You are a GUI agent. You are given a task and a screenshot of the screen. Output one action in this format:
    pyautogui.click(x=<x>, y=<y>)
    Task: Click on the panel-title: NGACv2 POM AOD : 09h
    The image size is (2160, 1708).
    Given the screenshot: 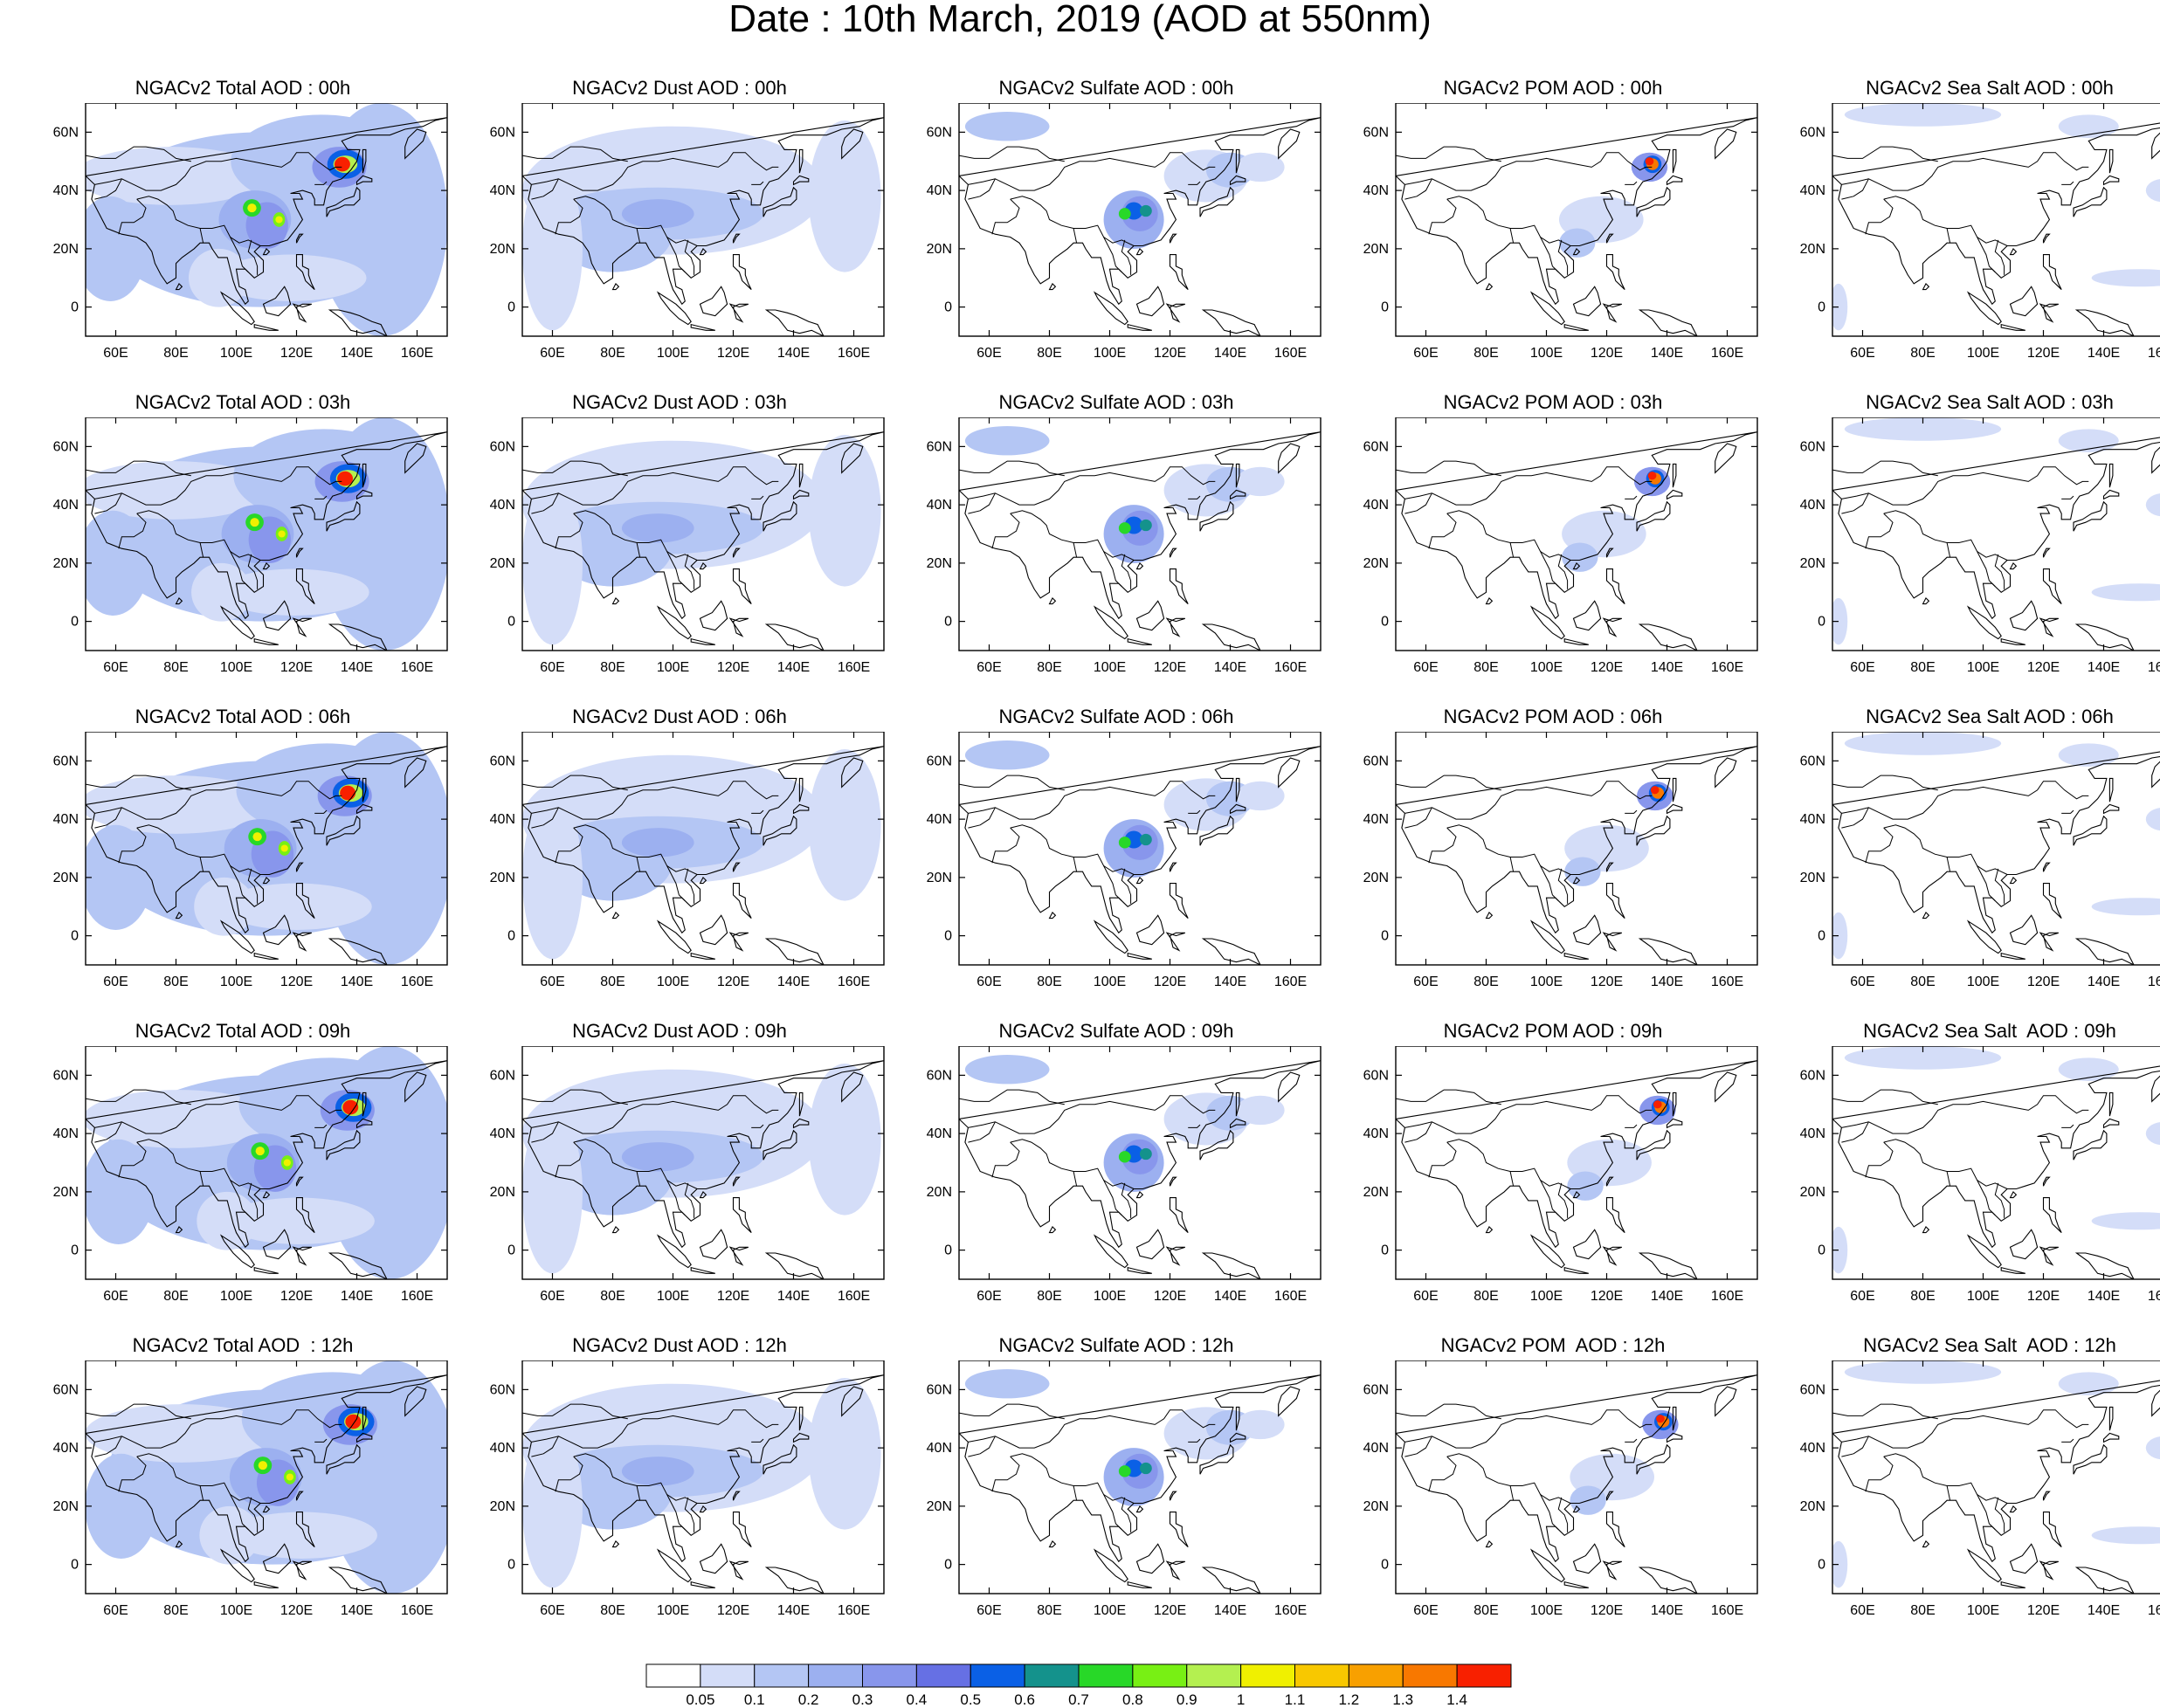 What is the action you would take?
    pyautogui.click(x=1553, y=1031)
    